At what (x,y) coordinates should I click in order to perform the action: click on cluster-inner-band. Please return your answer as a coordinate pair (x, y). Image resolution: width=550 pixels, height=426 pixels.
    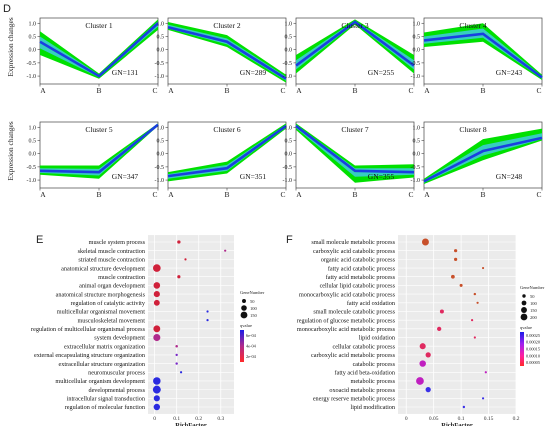
    Looking at the image, I should click on (355, 45).